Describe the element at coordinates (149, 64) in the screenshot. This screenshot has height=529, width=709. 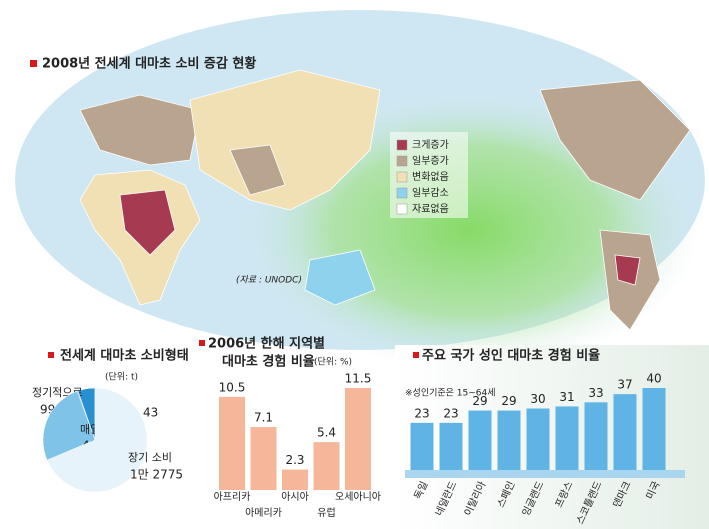
I see `map-title: 2008년 전세계 대마초 소비 증감 현황` at that location.